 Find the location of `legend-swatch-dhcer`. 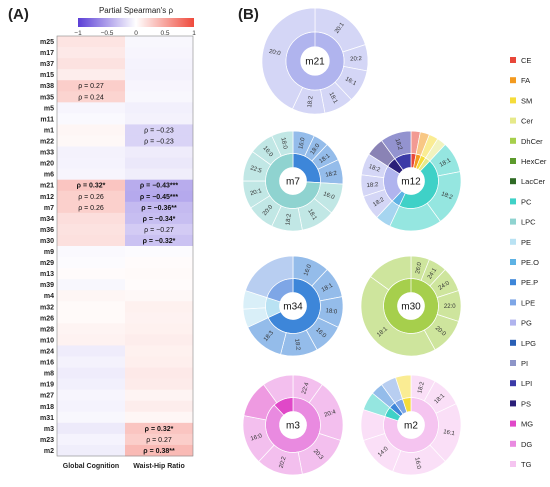

legend-swatch-dhcer is located at coordinates (513, 140).